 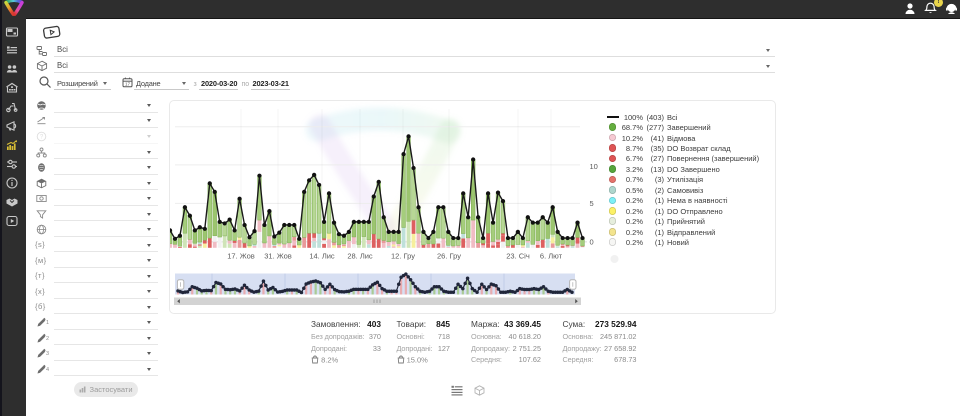 What do you see at coordinates (360, 256) in the screenshot?
I see `svg-text: 28. Лис` at bounding box center [360, 256].